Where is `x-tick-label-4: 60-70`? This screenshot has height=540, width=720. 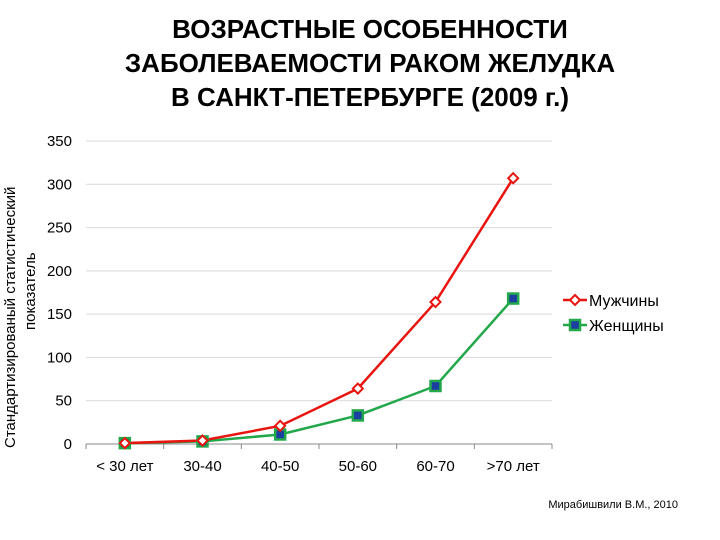 x-tick-label-4: 60-70 is located at coordinates (435, 466).